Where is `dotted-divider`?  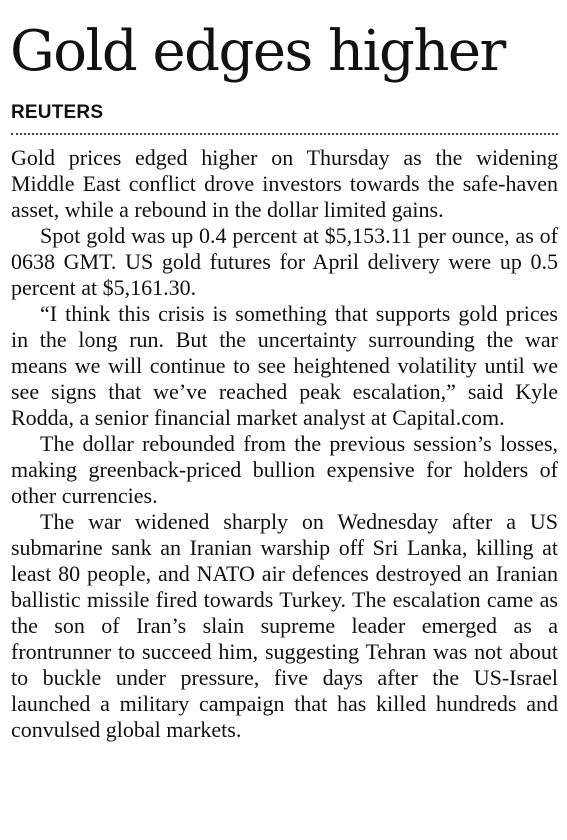 dotted-divider is located at coordinates (284, 134).